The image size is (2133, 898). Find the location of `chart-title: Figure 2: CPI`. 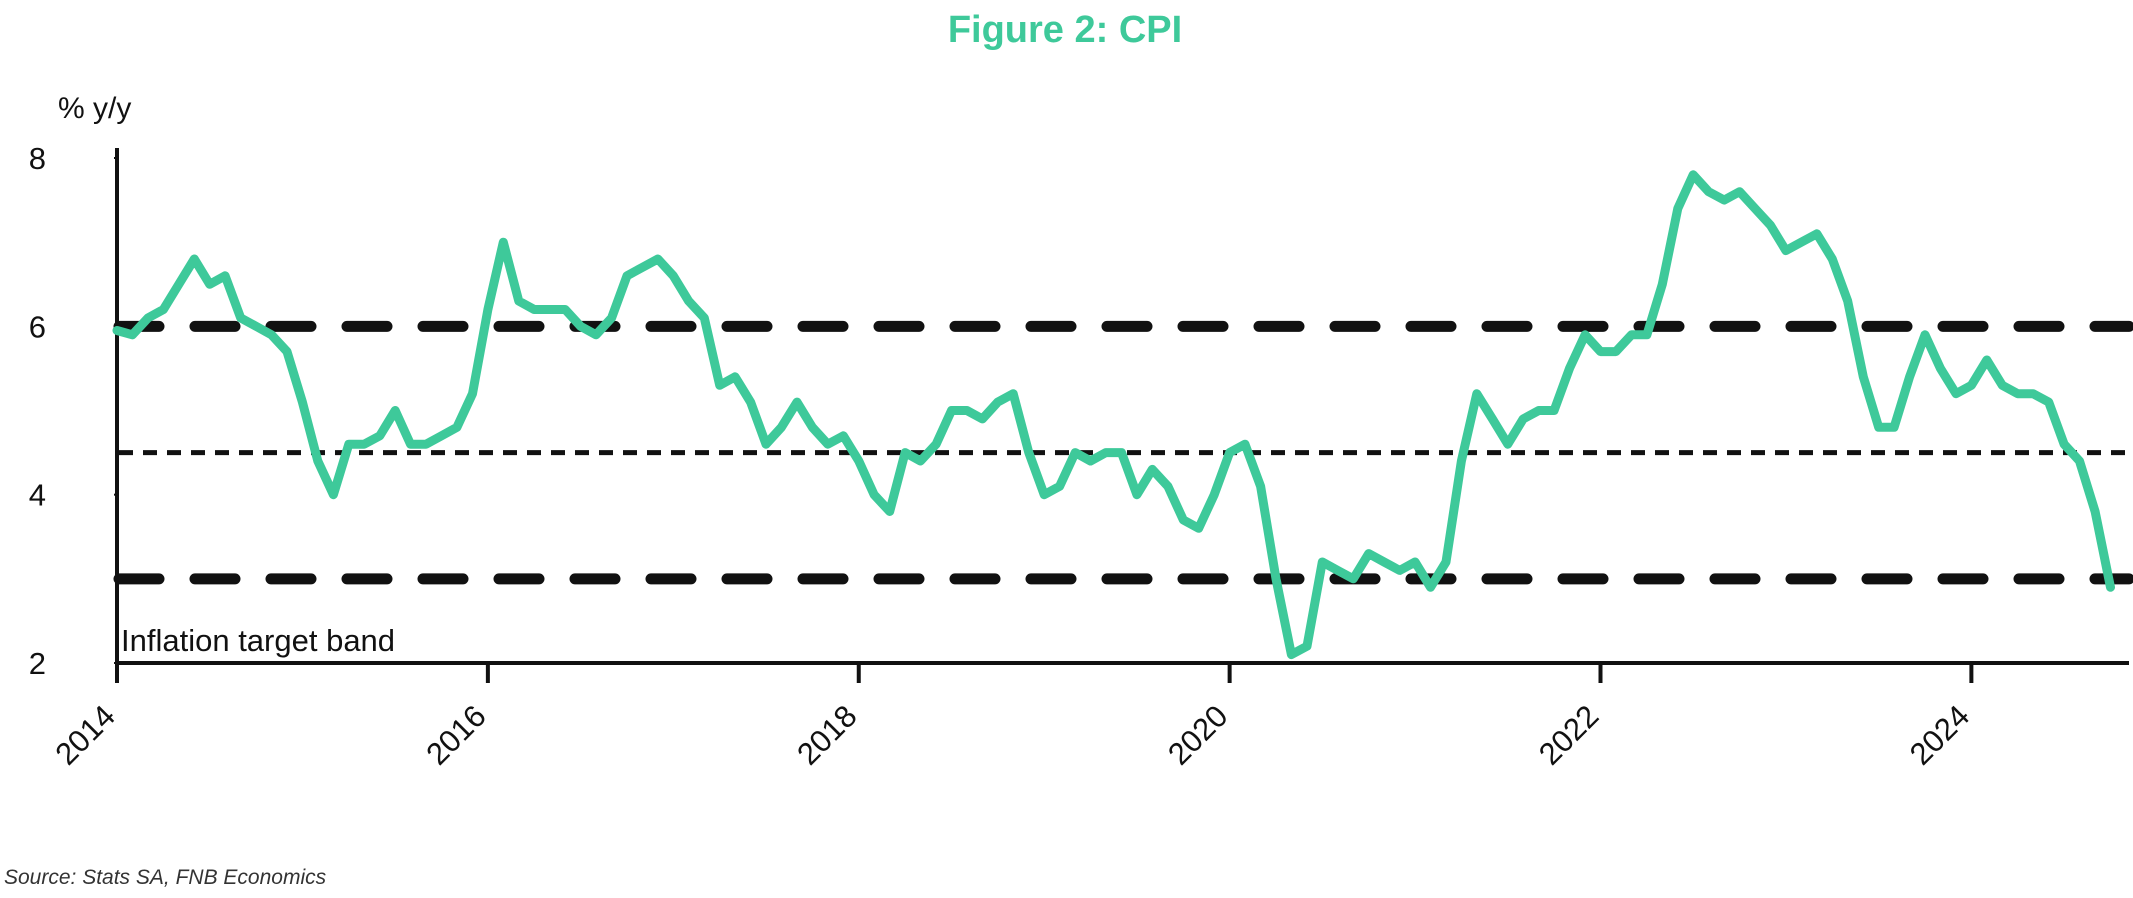

chart-title: Figure 2: CPI is located at coordinates (1065, 30).